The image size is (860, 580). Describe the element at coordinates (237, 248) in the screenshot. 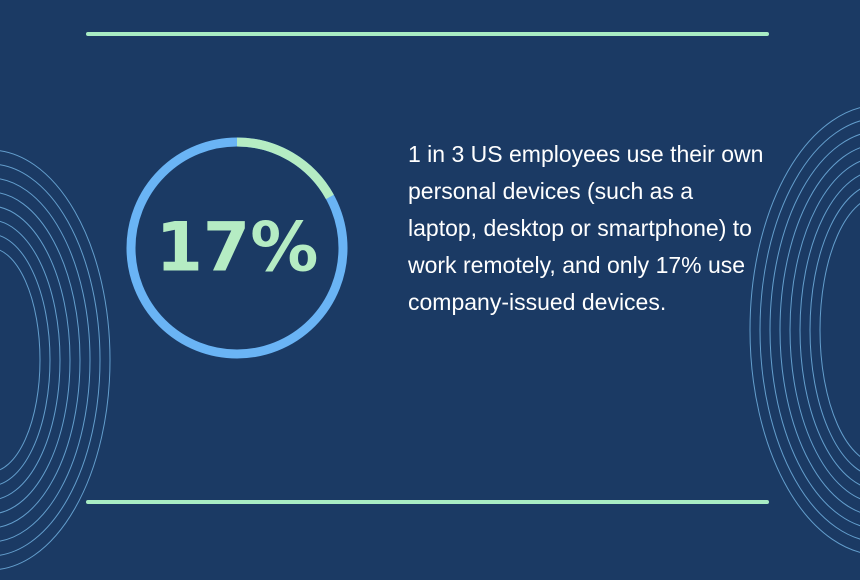

I see `donut-label: 17%` at that location.